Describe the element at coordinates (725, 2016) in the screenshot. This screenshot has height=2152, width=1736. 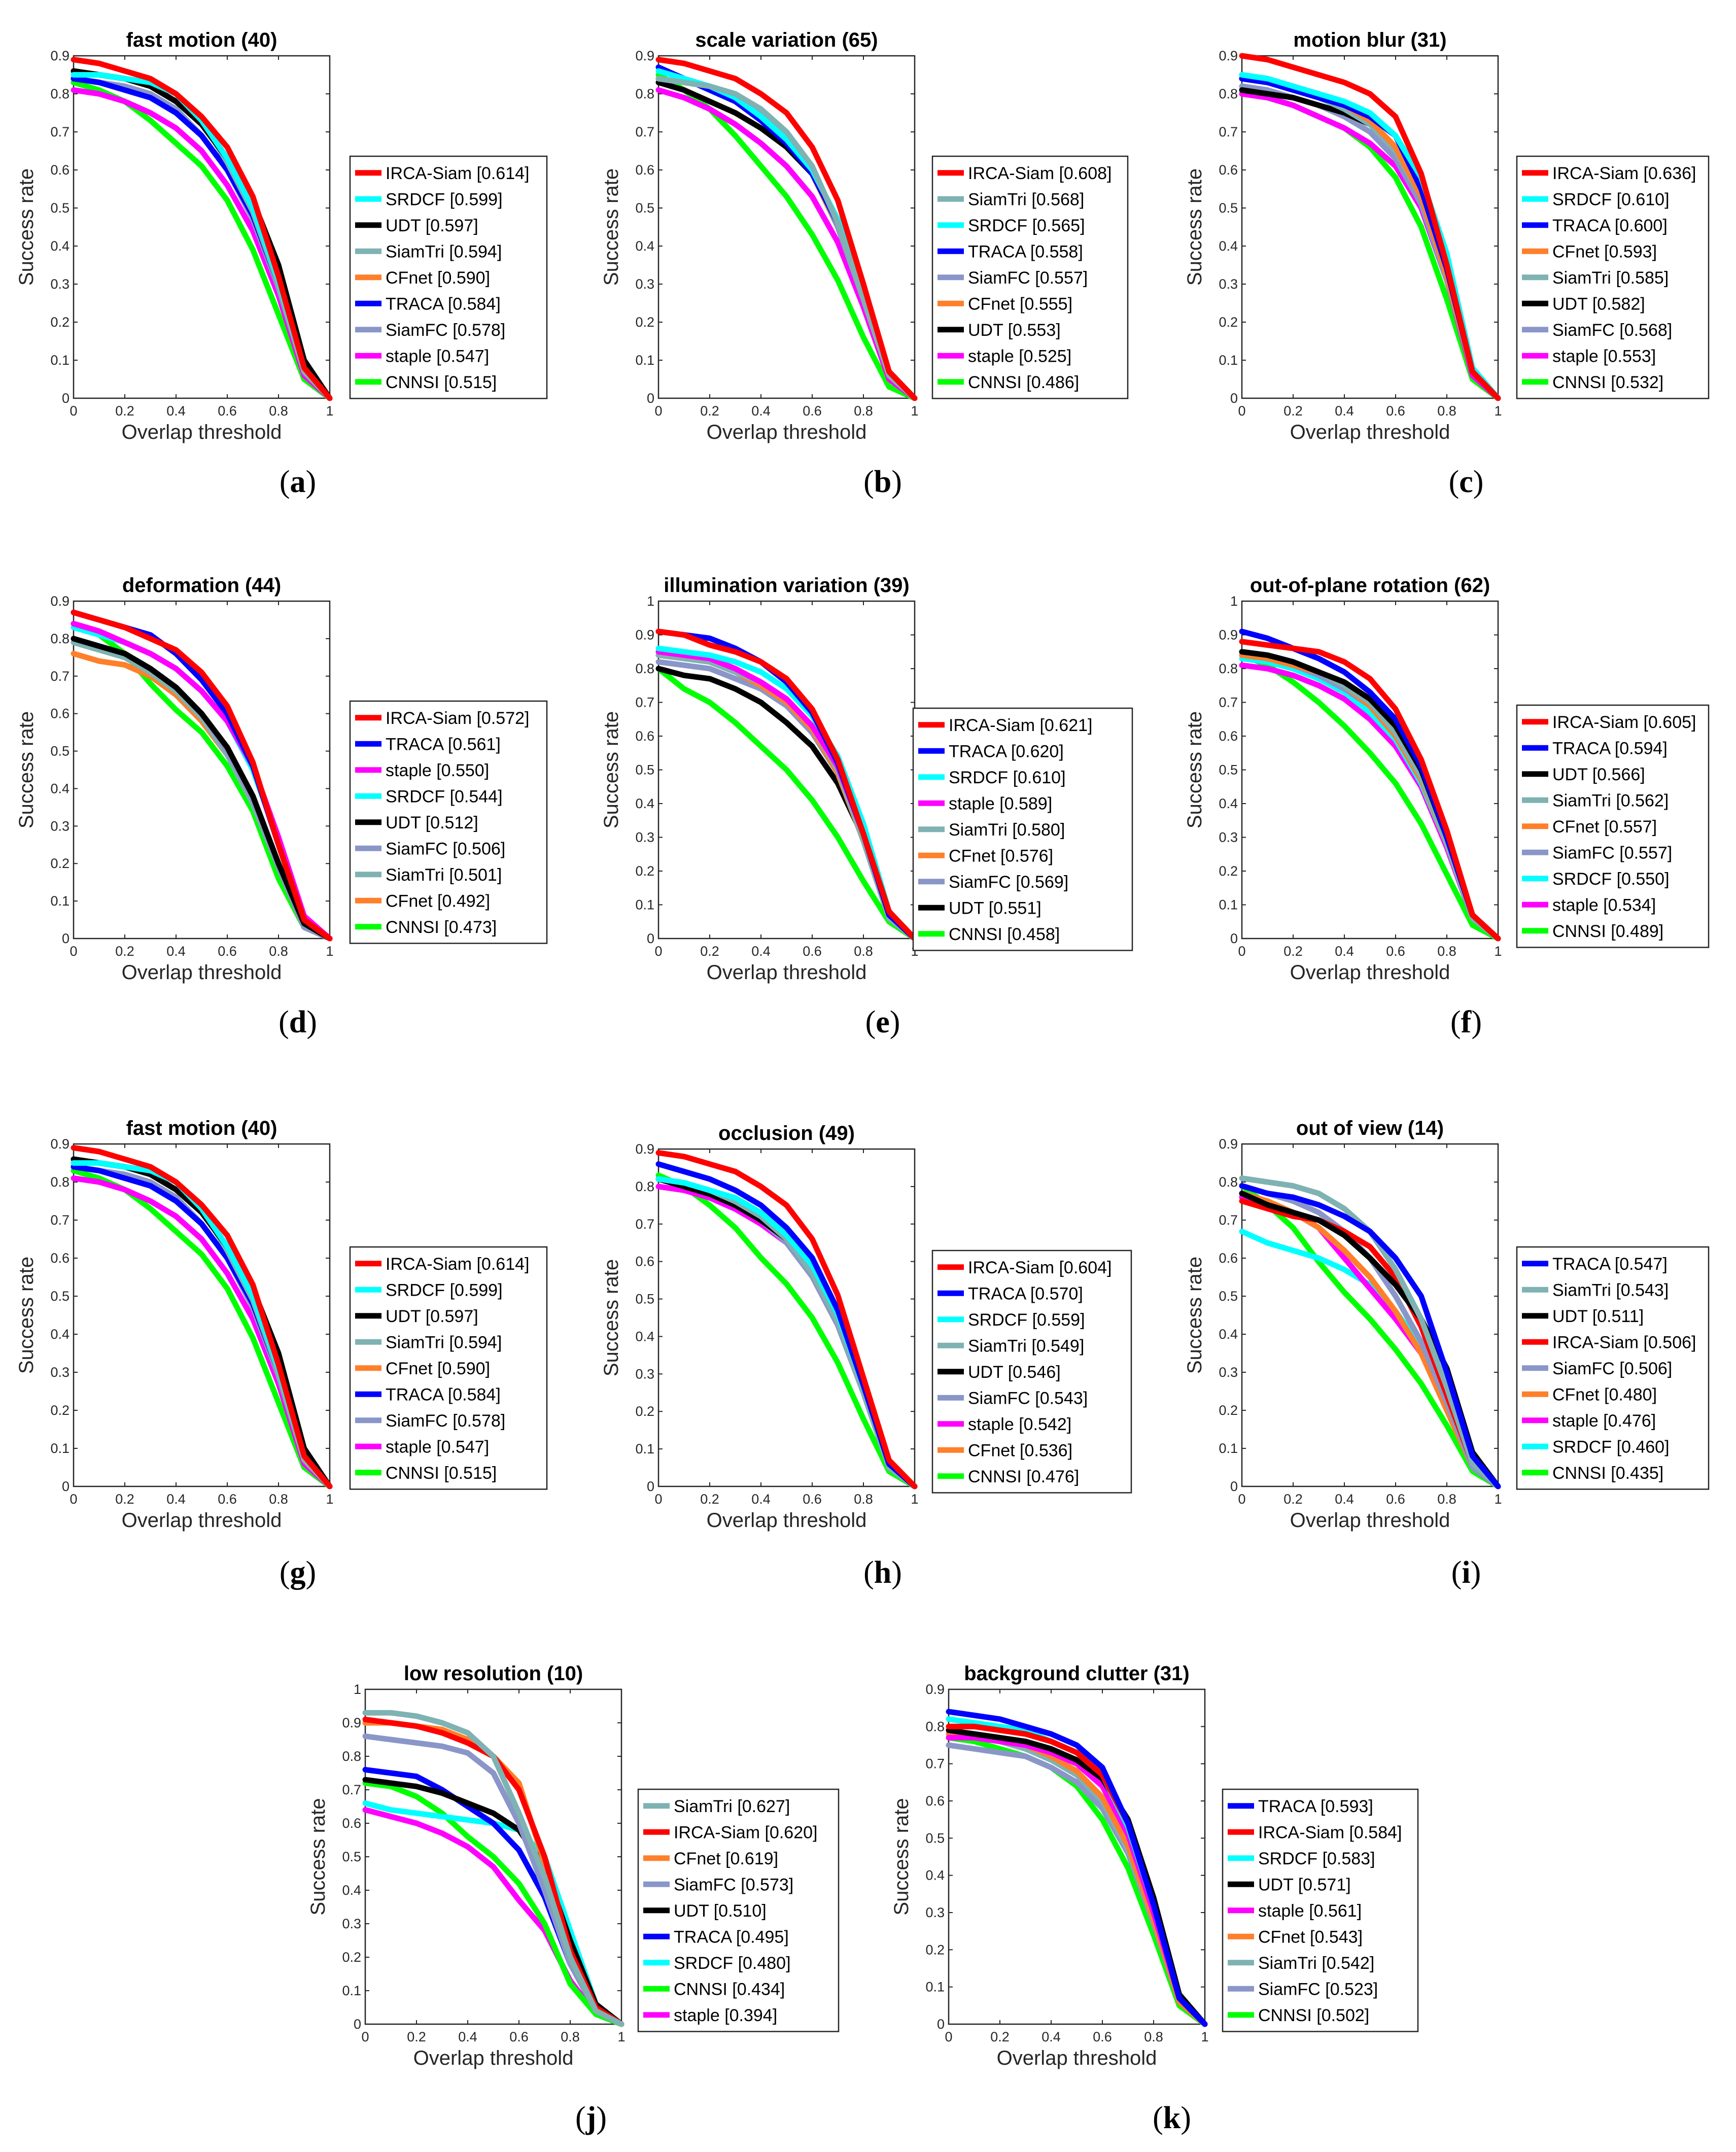
I see `legend-label: staple [0.394]` at that location.